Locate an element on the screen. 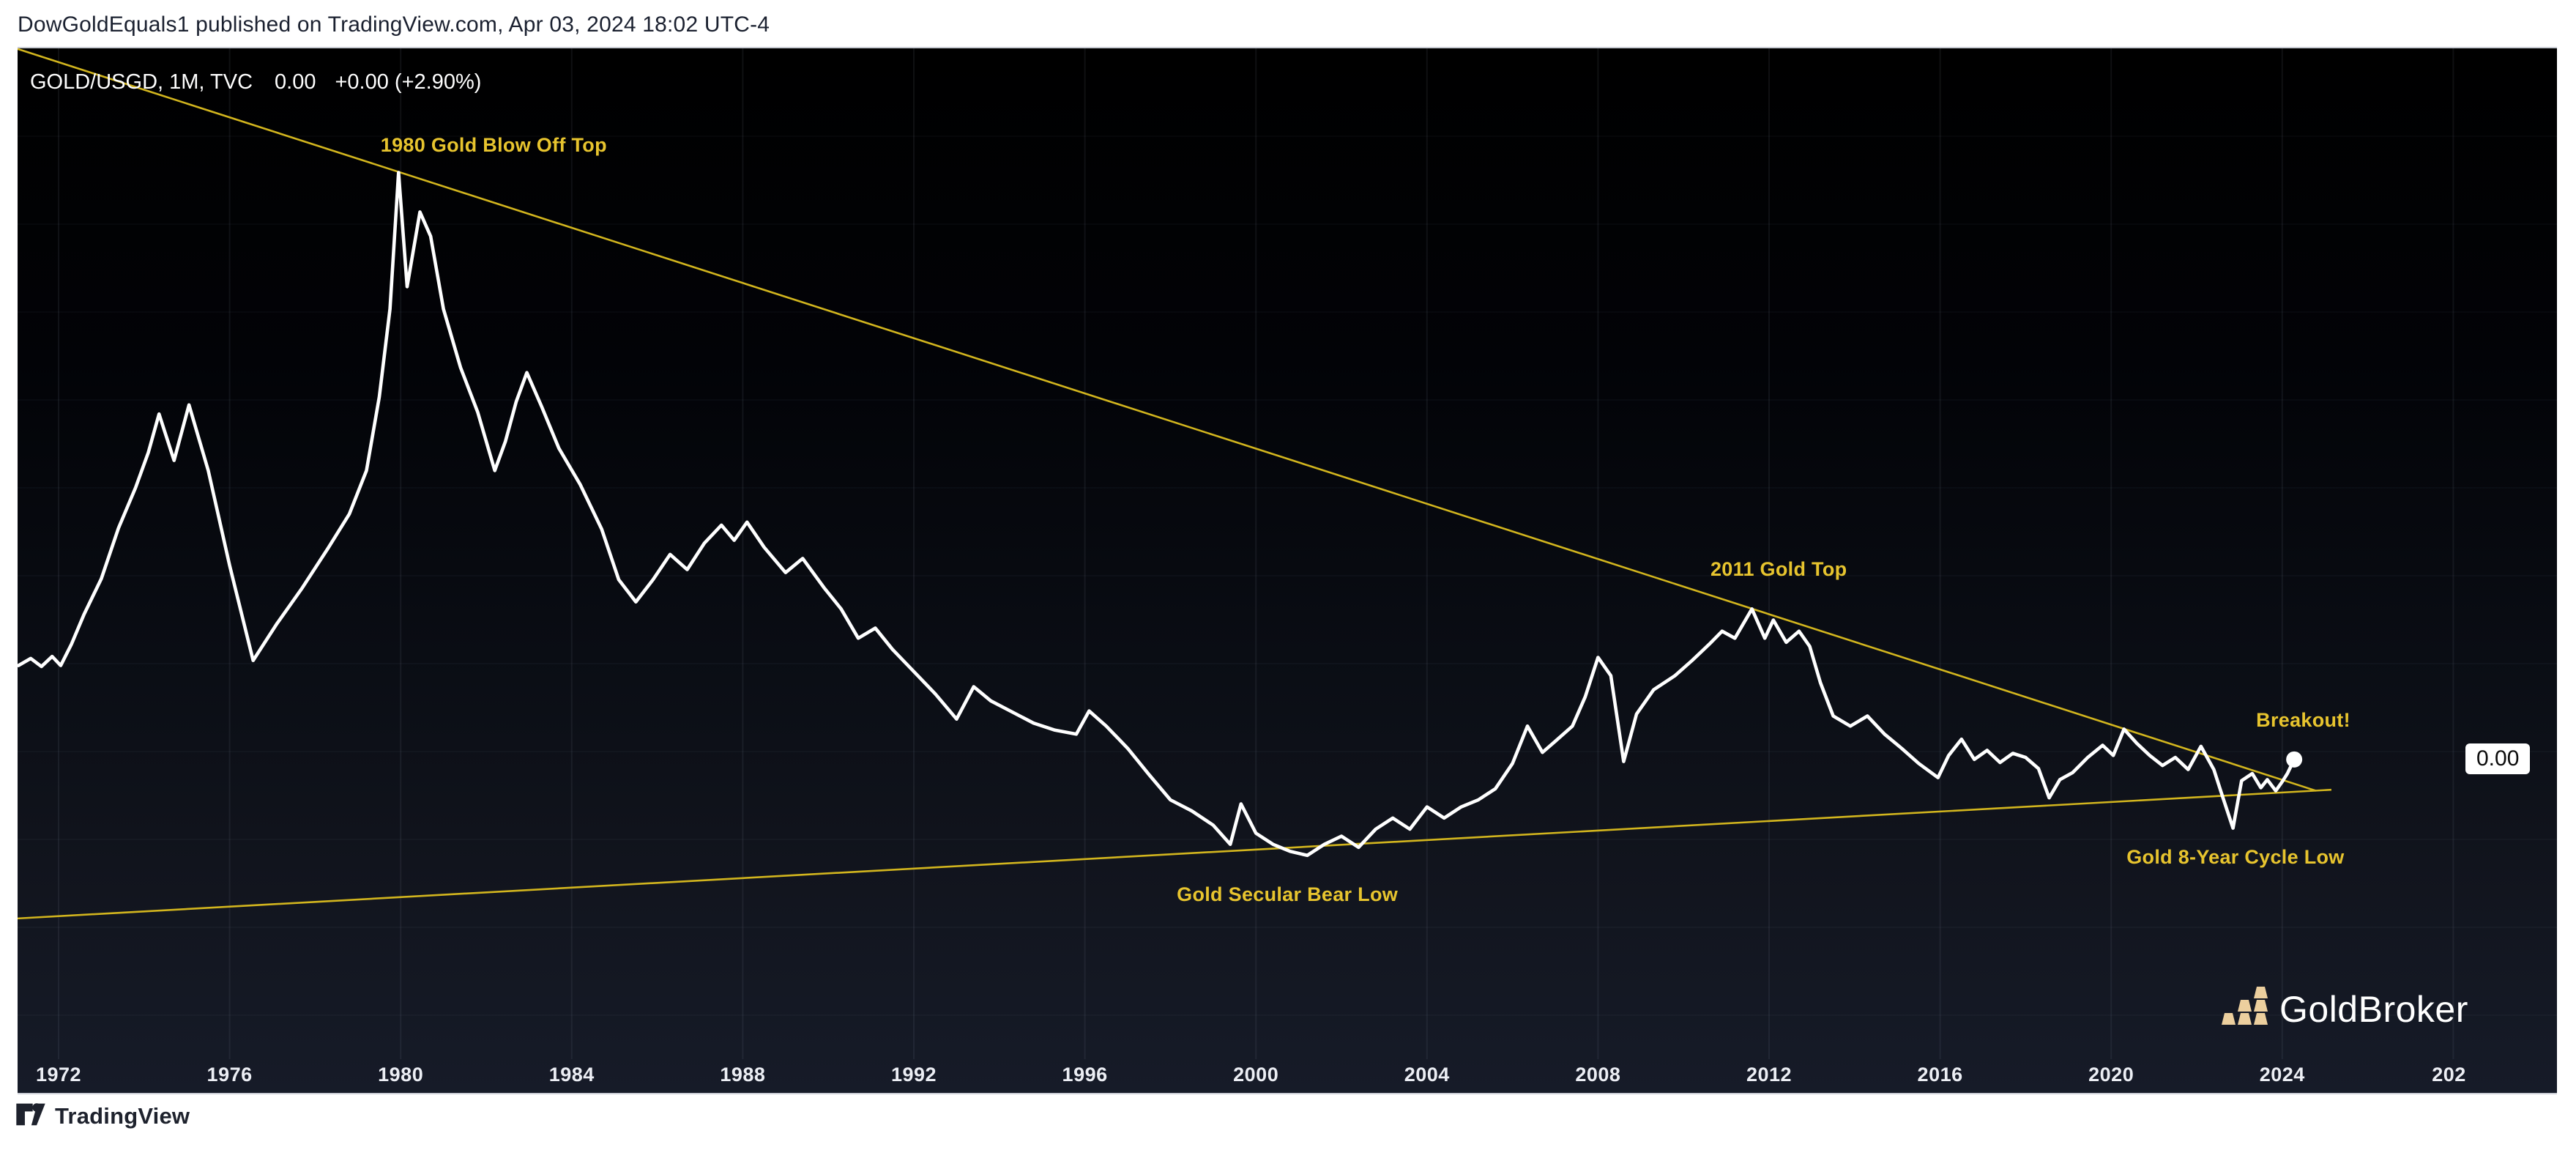  axis-tick-1984: 1984 is located at coordinates (571, 1075).